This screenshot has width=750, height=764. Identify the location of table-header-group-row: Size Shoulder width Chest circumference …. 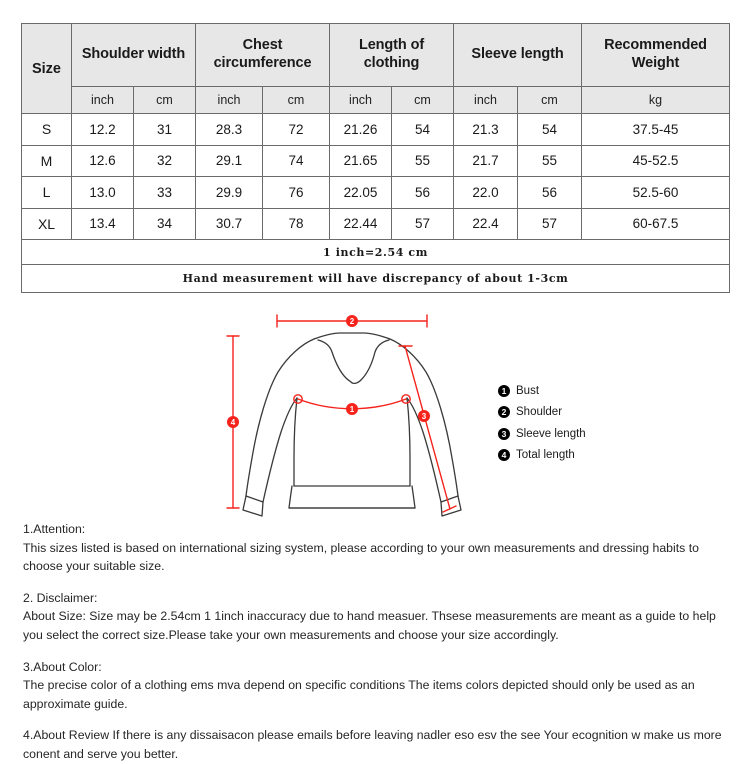
(376, 68).